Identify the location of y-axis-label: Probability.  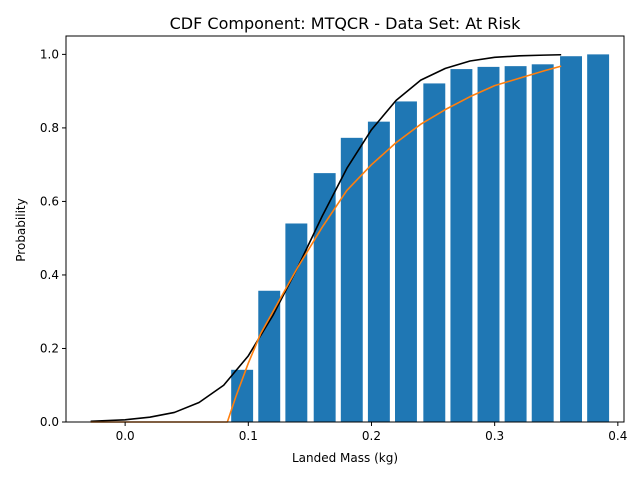
(21, 229).